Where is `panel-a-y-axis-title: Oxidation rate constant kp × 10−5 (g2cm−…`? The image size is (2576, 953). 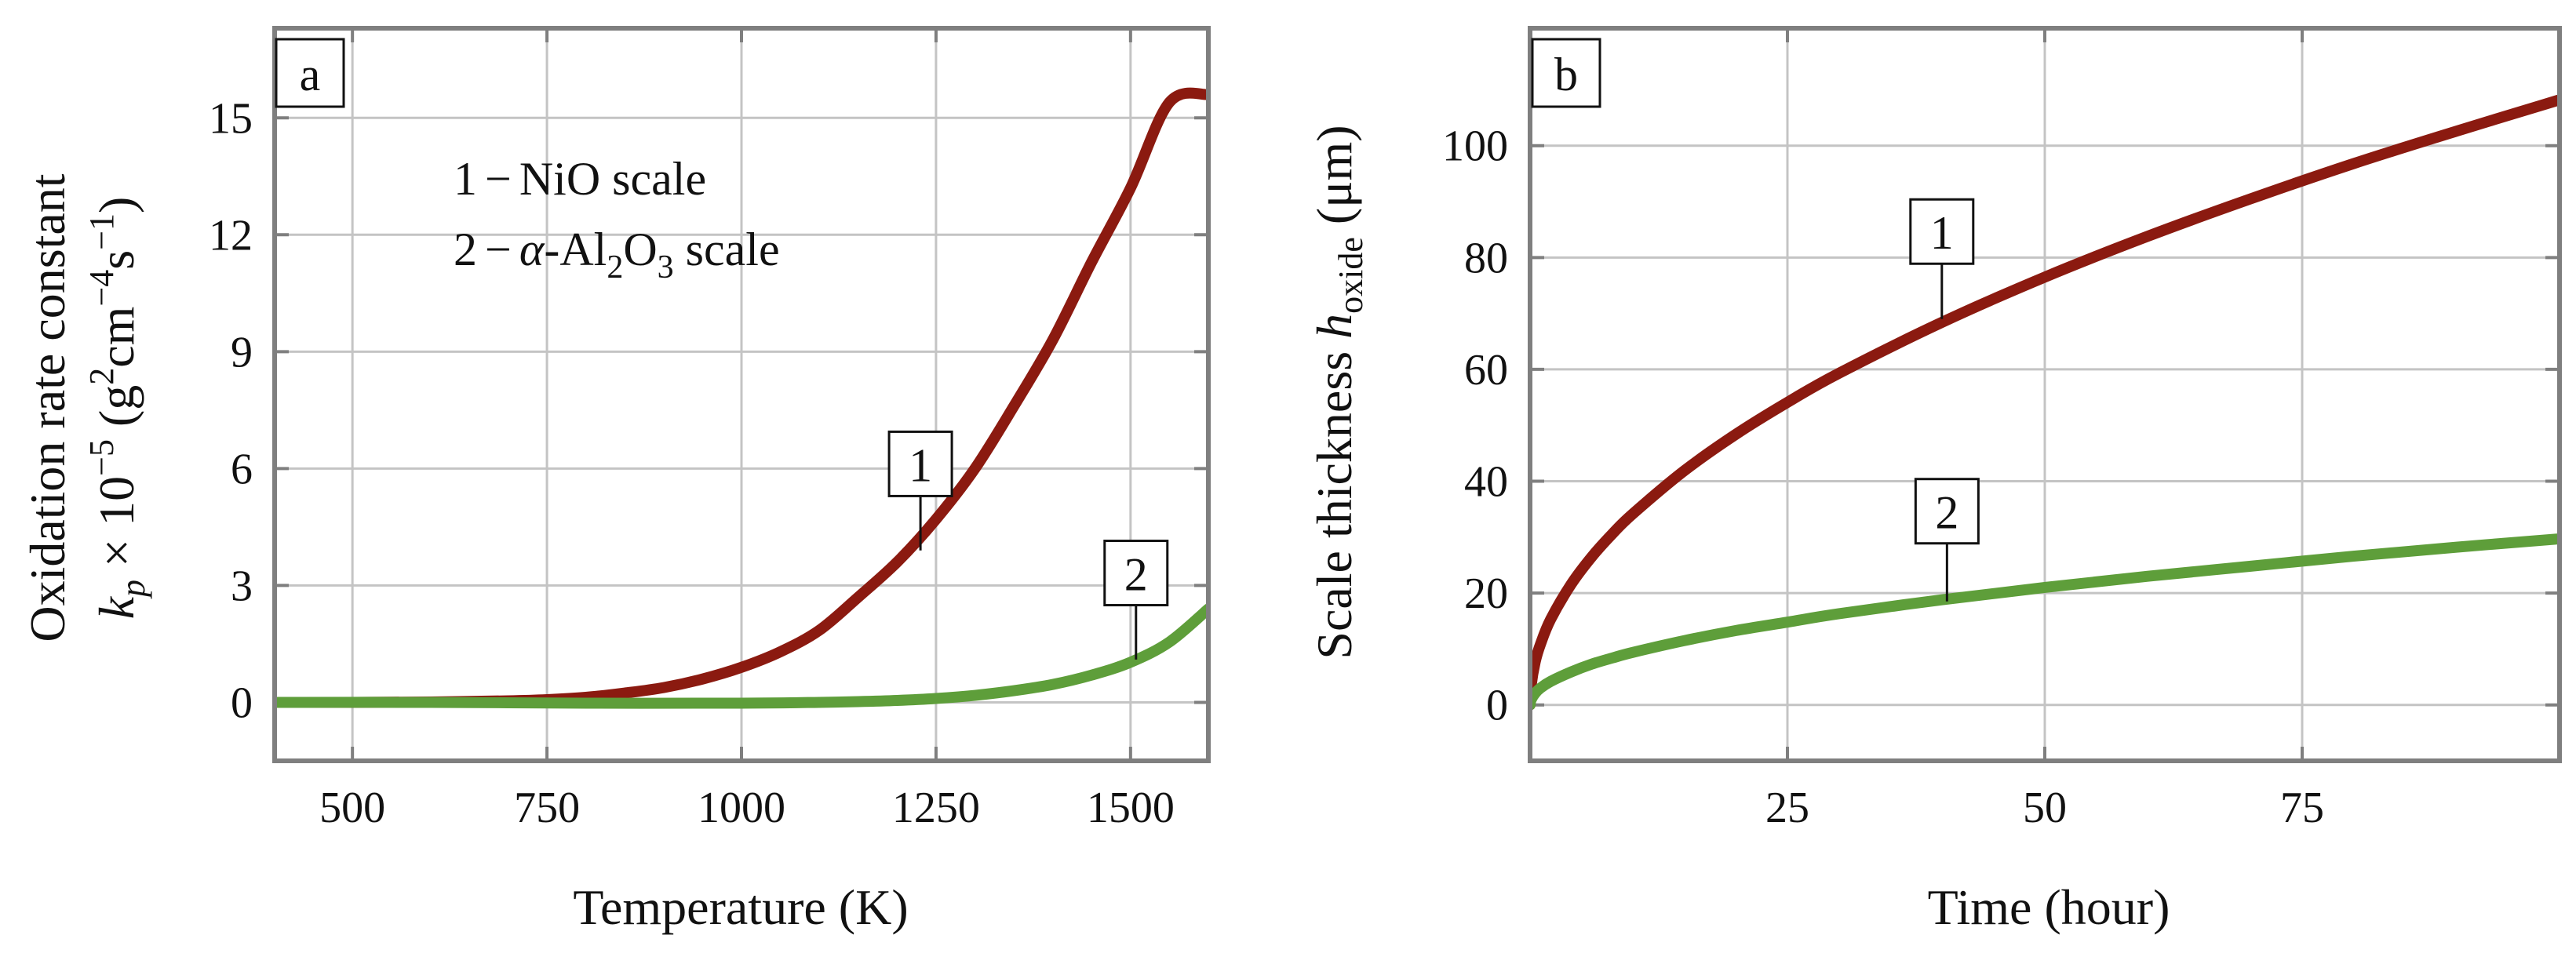
panel-a-y-axis-title: Oxidation rate constant kp × 10−5 (g2cm−… is located at coordinates (86, 407).